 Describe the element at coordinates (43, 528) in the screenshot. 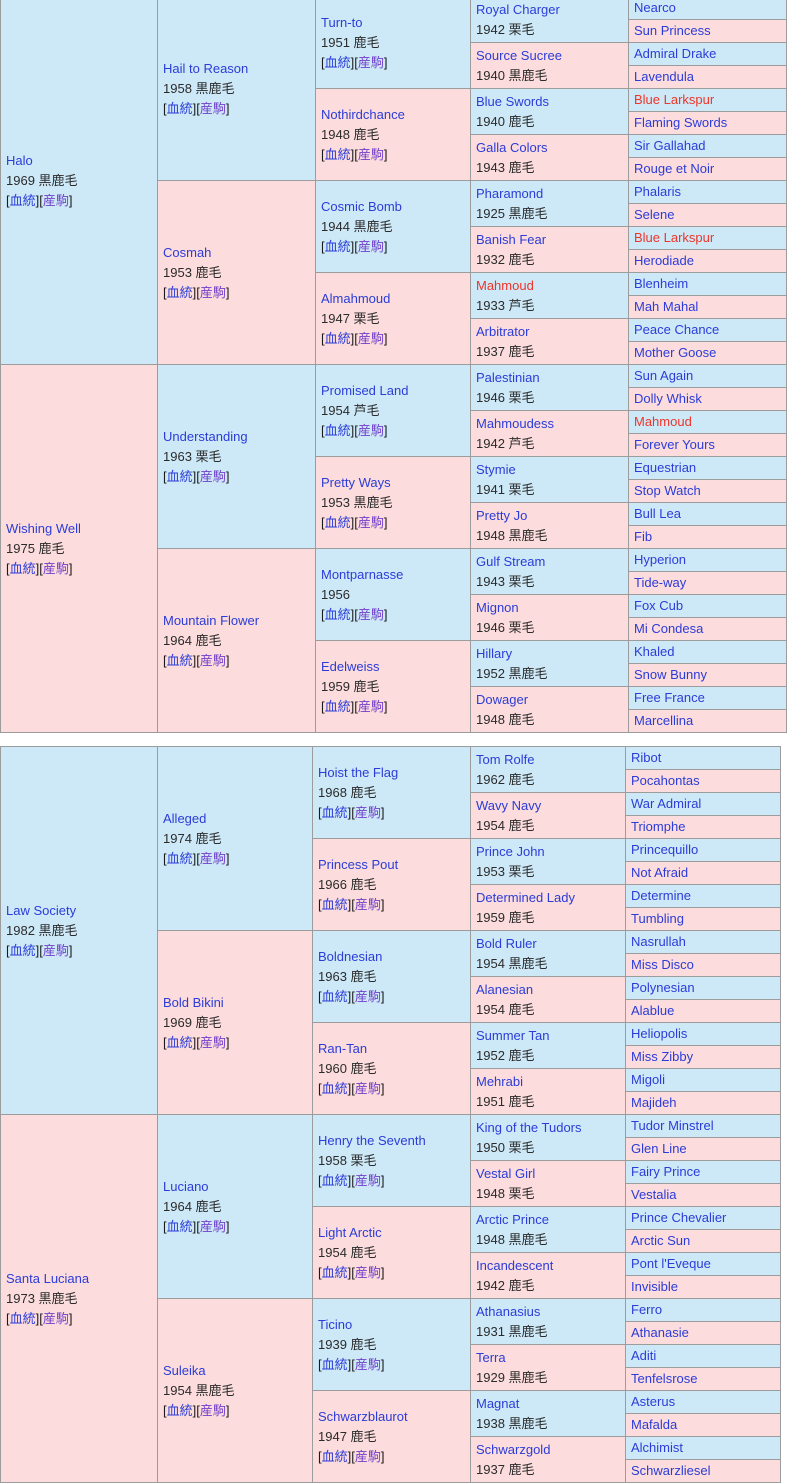

I see `horse-name-link: Wishing Well` at that location.